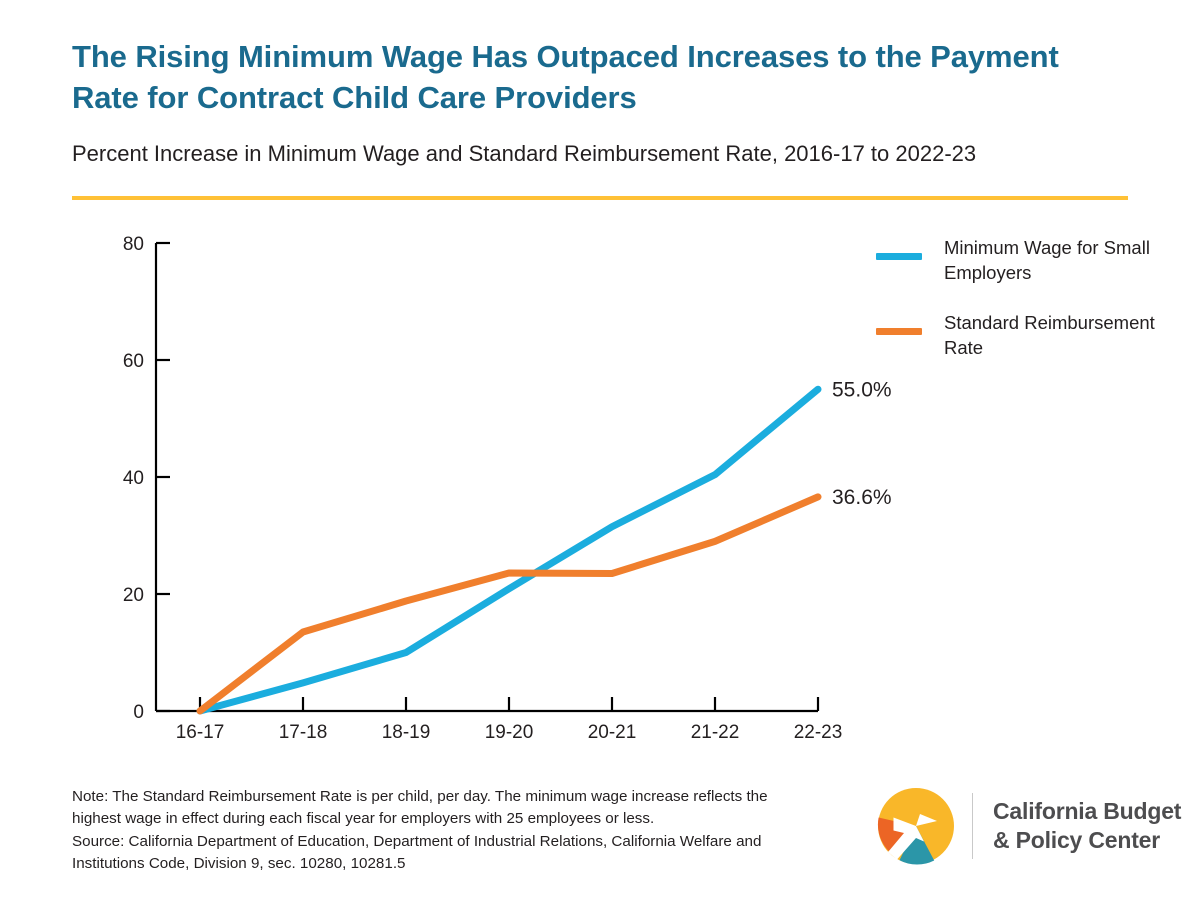 This screenshot has height=900, width=1200. Describe the element at coordinates (509, 720) in the screenshot. I see `x-axis-ticks: 16-17 17-18 18-19 19-20 20-21 21-22 22-23` at that location.